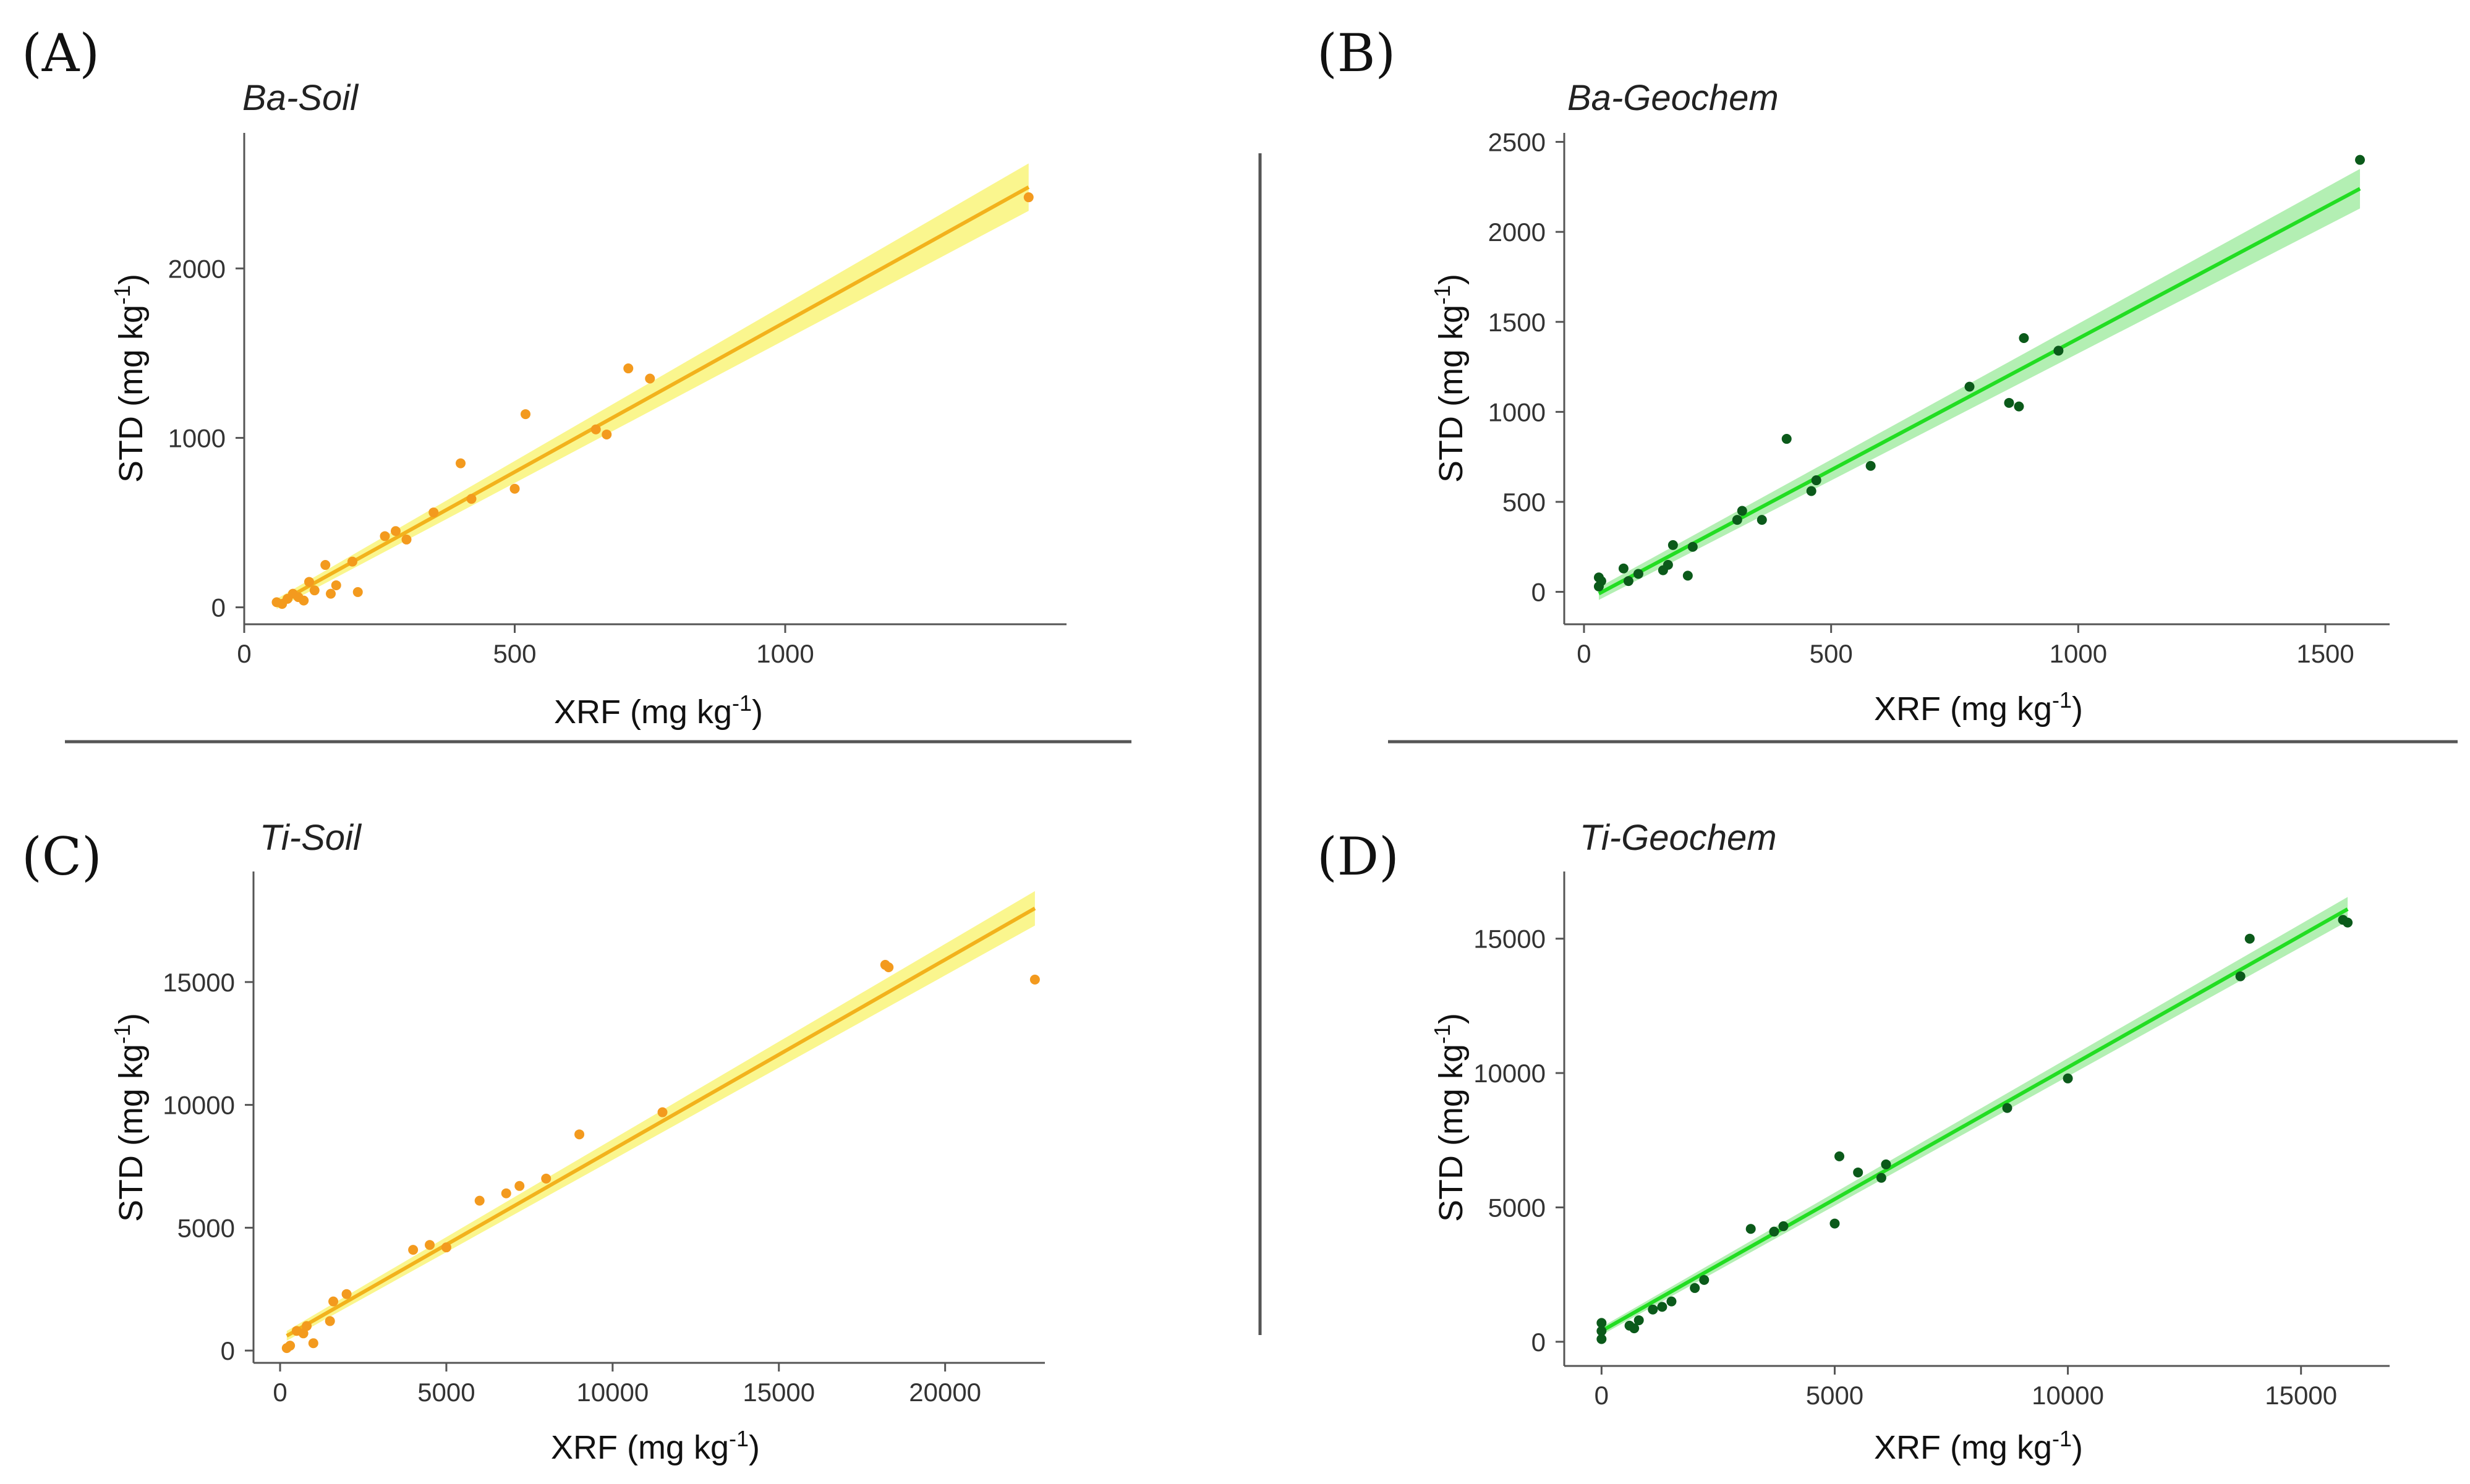 The height and width of the screenshot is (1484, 2470). Describe the element at coordinates (1356, 53) in the screenshot. I see `panel-label: (B)` at that location.